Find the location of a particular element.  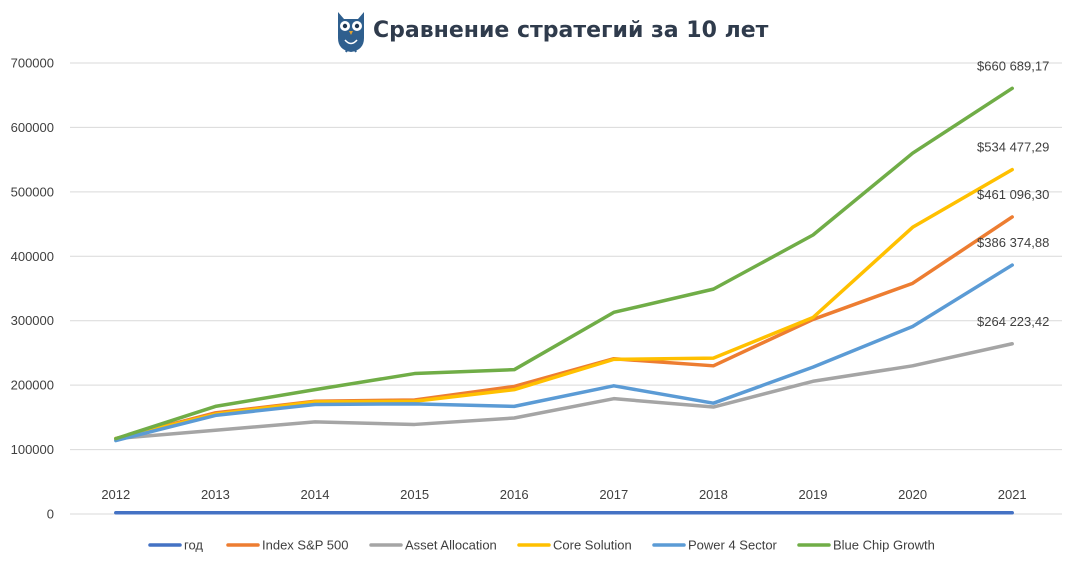

x-tick-label: 2020 is located at coordinates (912, 494).